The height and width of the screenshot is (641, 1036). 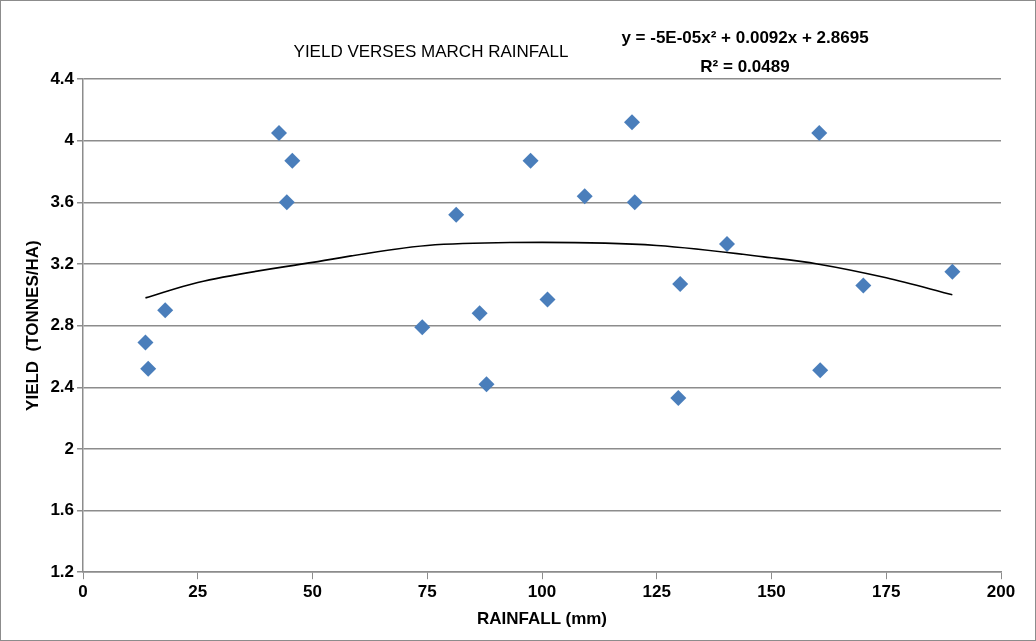 I want to click on y-axis-title: YIELD (TONNES/HA), so click(x=32, y=325).